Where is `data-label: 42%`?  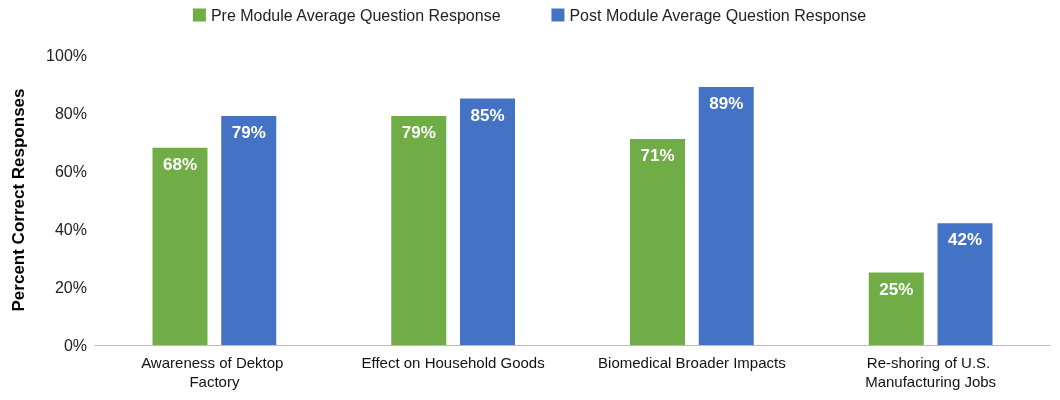 data-label: 42% is located at coordinates (965, 240).